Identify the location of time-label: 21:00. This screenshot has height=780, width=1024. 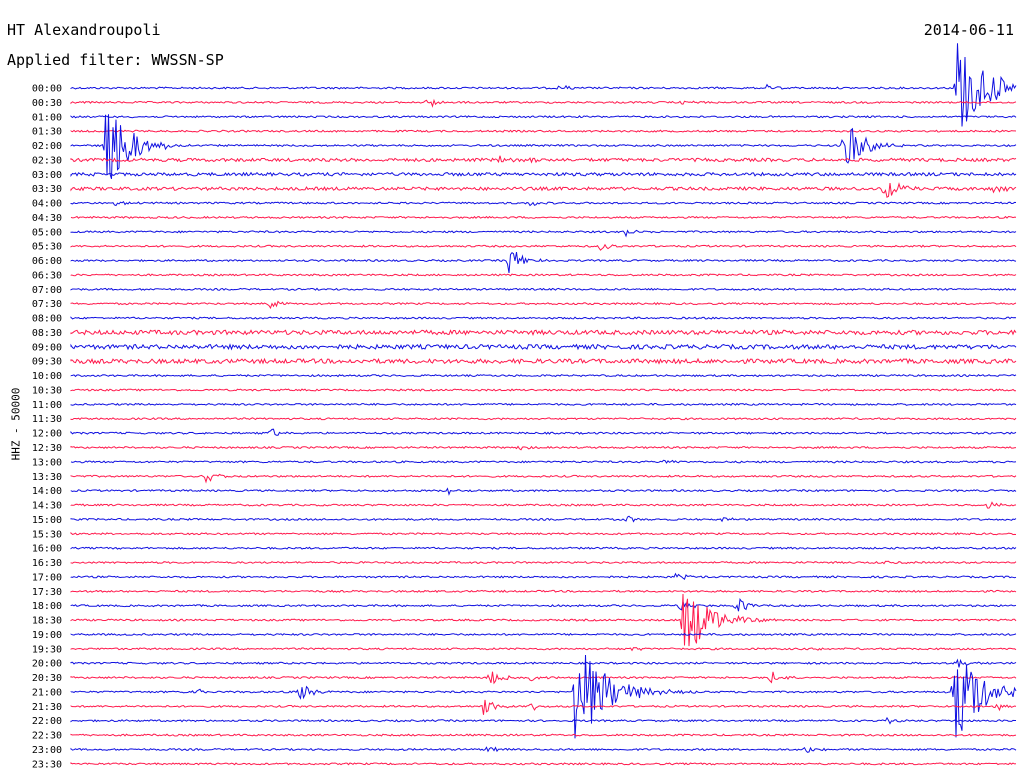
(47, 692).